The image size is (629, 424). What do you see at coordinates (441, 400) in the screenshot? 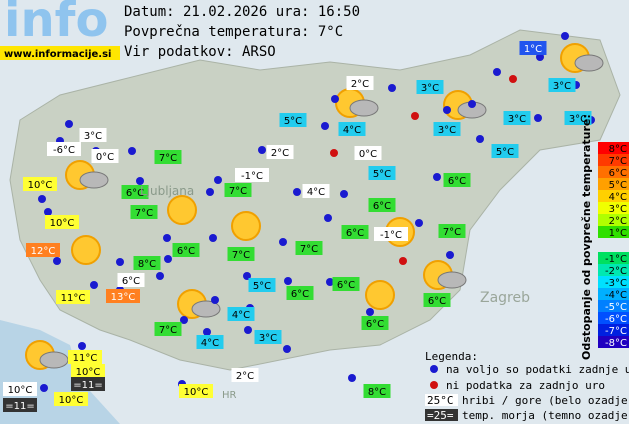
I see `legend-swatch` at bounding box center [441, 400].